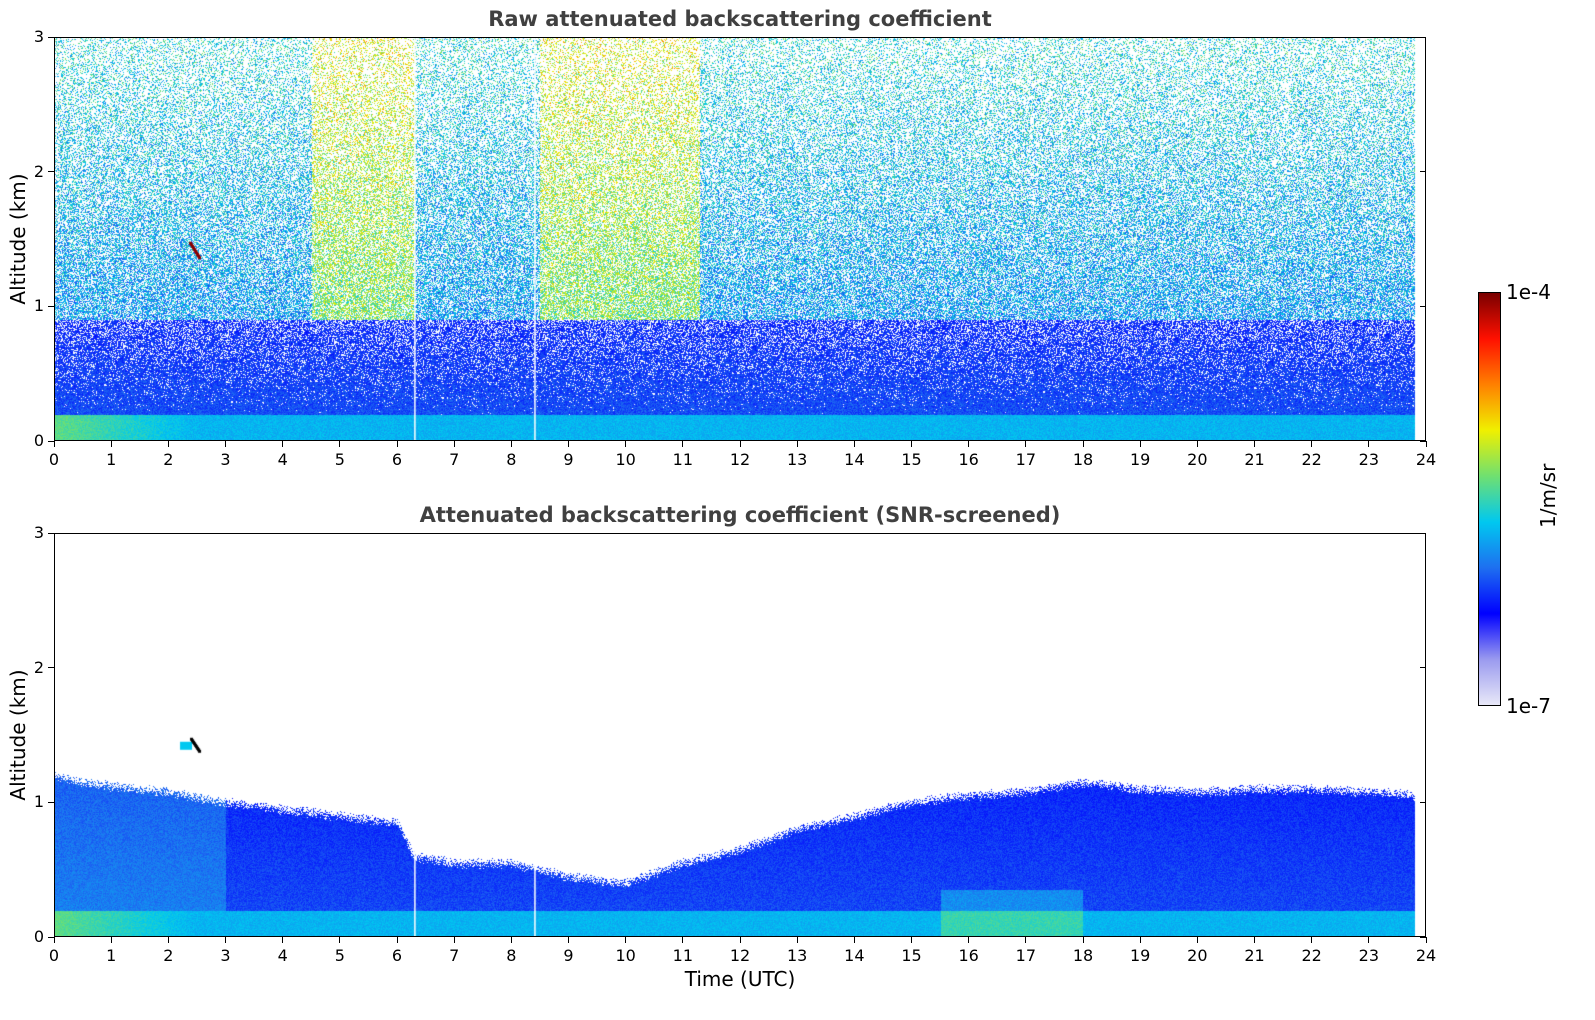 The width and height of the screenshot is (1595, 1020). What do you see at coordinates (339, 459) in the screenshot?
I see `x-tick-label: 5` at bounding box center [339, 459].